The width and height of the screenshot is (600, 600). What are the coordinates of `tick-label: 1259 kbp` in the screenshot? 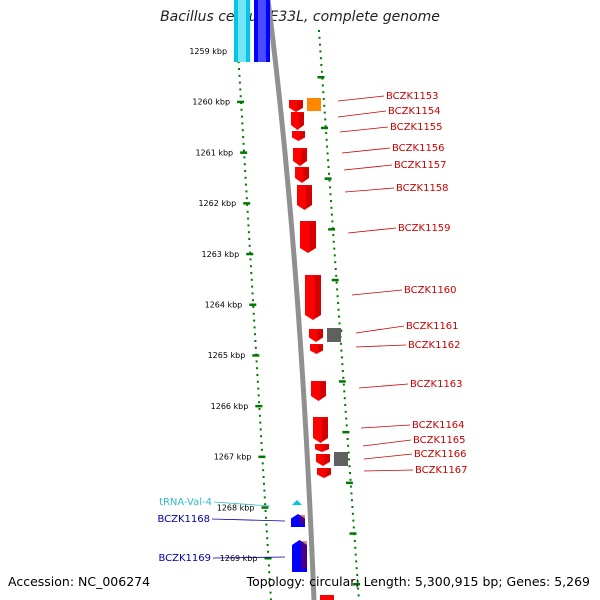 It's located at (208, 51).